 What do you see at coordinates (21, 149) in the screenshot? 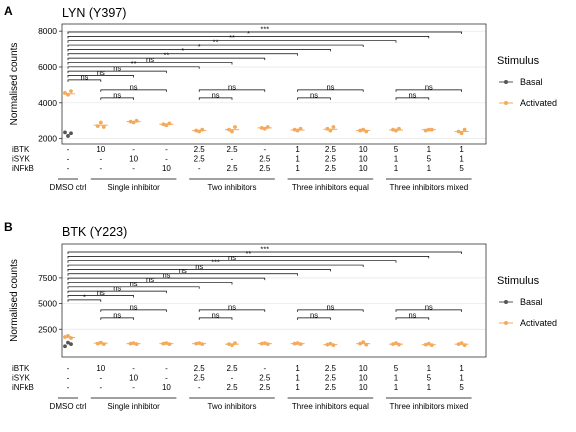
I see `condition-row-label: iBTK` at bounding box center [21, 149].